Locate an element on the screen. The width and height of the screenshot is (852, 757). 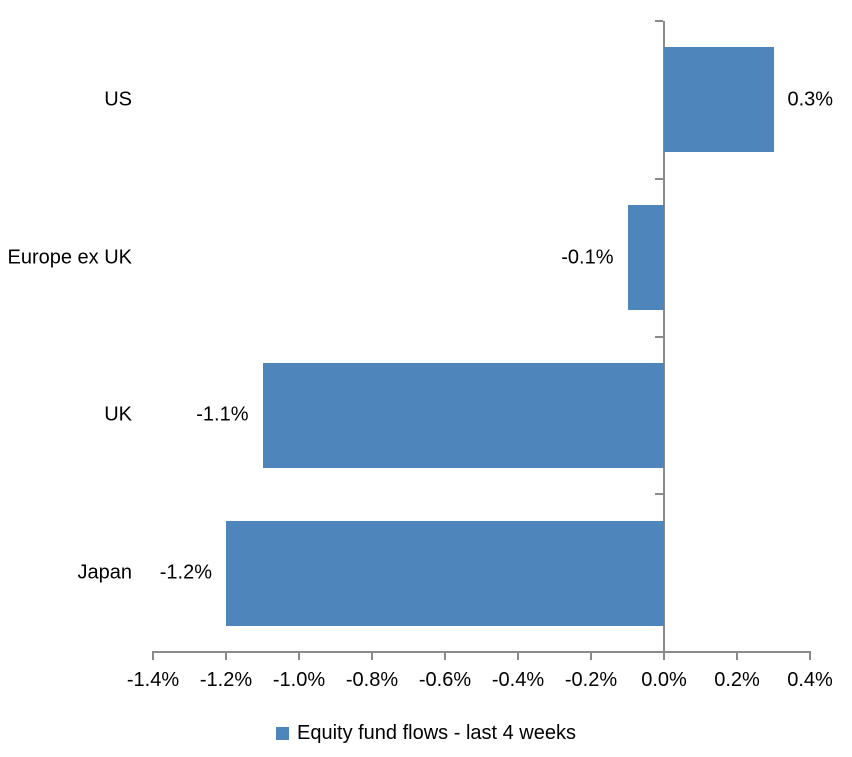
bar-japan is located at coordinates (445, 573).